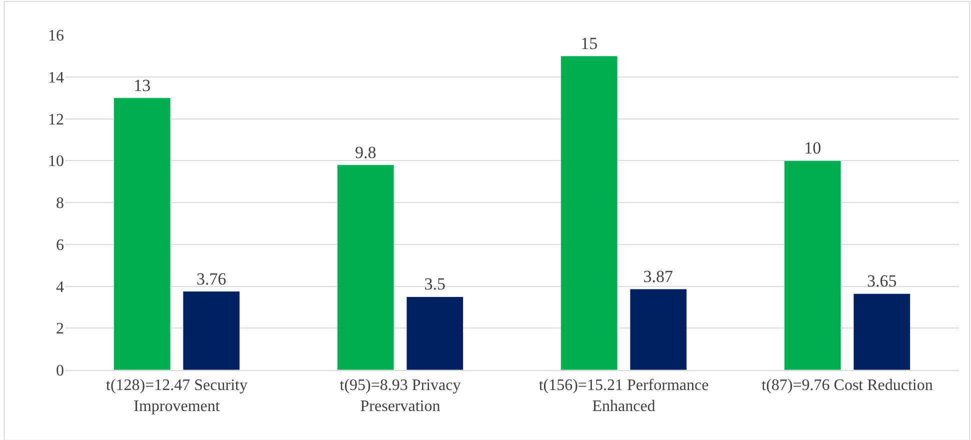 The width and height of the screenshot is (971, 440). What do you see at coordinates (56, 161) in the screenshot?
I see `y-tick-label: 10` at bounding box center [56, 161].